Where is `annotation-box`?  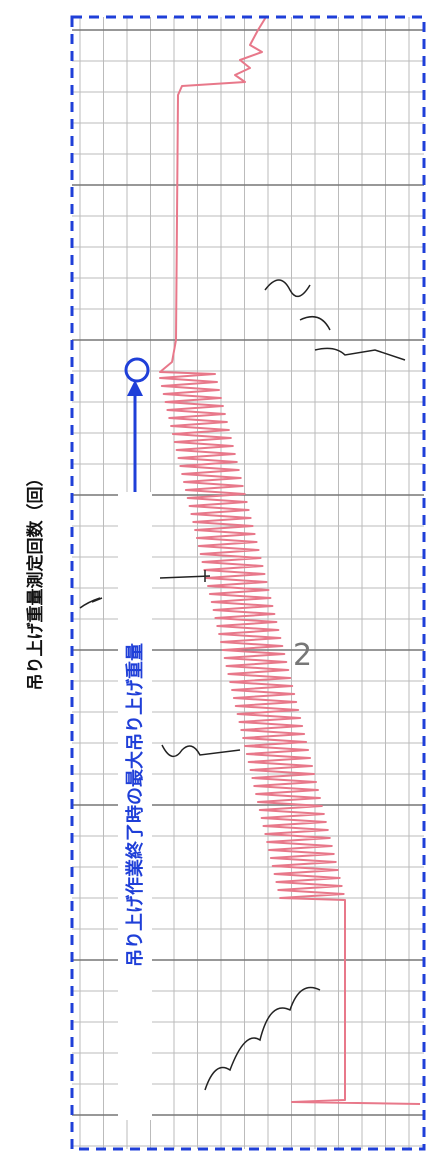 annotation-box is located at coordinates (135, 806).